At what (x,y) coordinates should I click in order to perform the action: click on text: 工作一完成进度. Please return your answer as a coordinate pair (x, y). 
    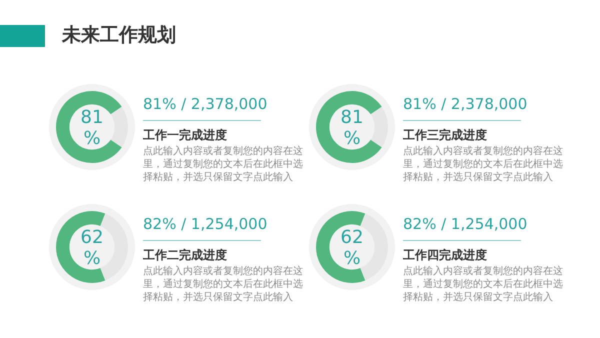
    Looking at the image, I should click on (185, 135).